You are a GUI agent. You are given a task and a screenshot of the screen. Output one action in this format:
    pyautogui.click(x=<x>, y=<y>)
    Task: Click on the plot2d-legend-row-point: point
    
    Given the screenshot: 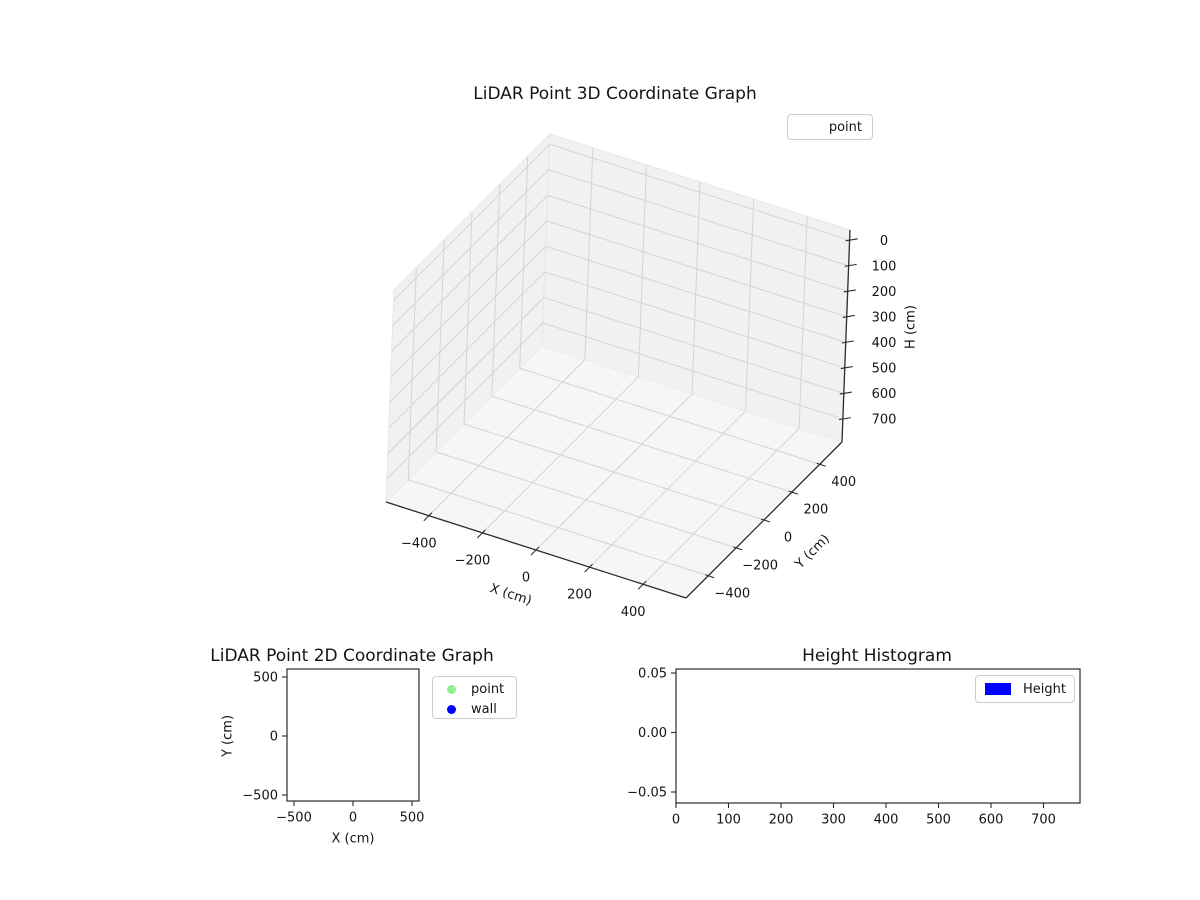 What is the action you would take?
    pyautogui.click(x=474, y=689)
    